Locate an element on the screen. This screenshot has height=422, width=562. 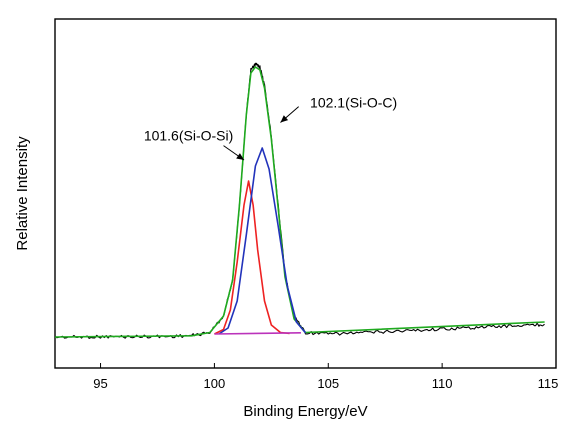
annotations: 101.6(Si-O-Si) 102.1(Si-O-C) is located at coordinates (270, 128).